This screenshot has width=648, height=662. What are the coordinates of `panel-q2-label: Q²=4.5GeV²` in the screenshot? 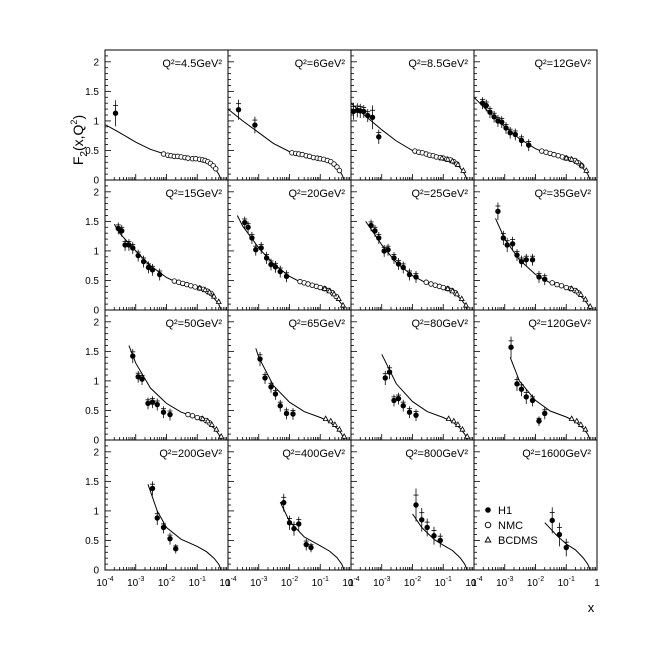 It's located at (192, 64).